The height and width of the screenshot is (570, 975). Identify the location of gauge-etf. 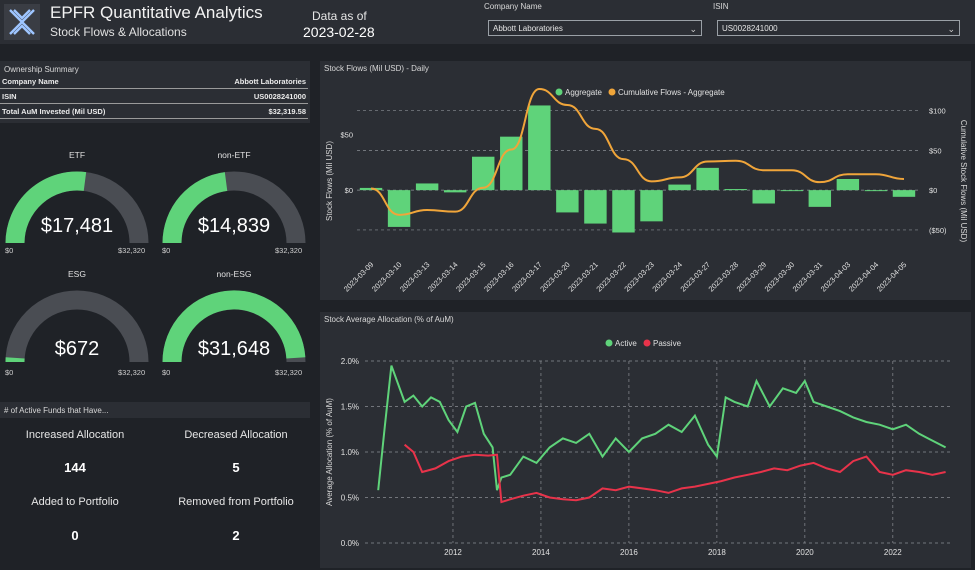
(77, 207).